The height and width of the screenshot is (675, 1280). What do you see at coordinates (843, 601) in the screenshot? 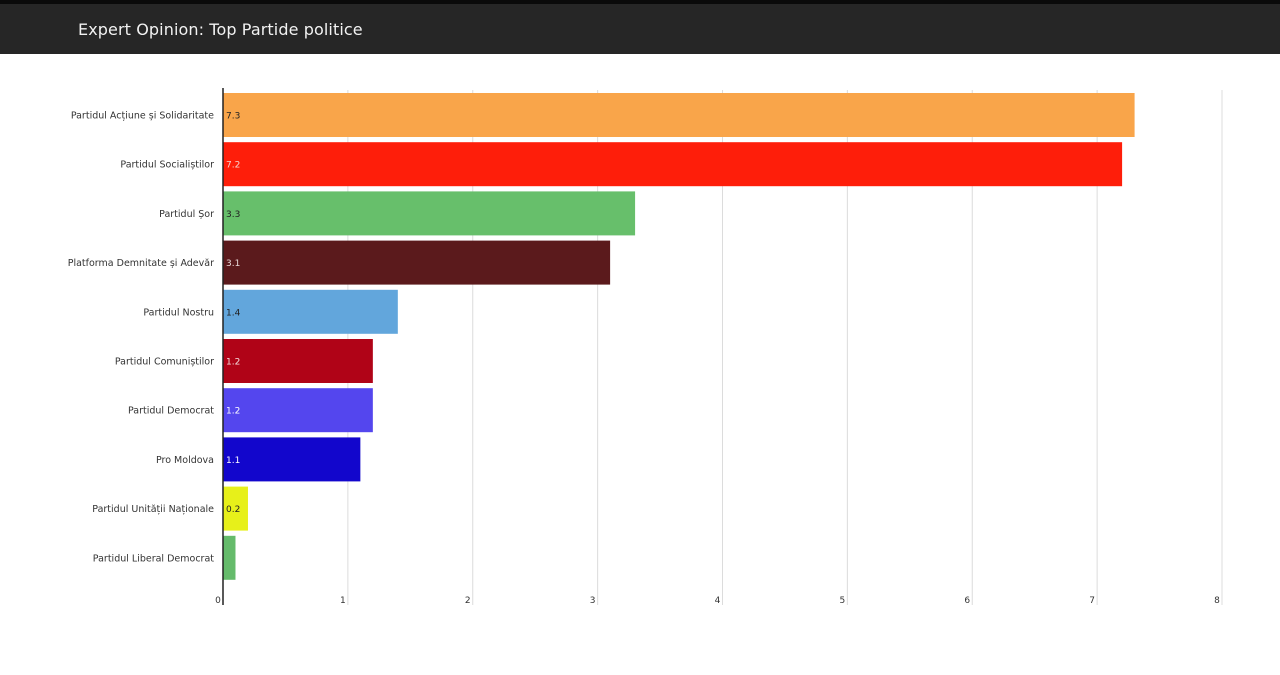
I see `x-tick-label: 5` at bounding box center [843, 601].